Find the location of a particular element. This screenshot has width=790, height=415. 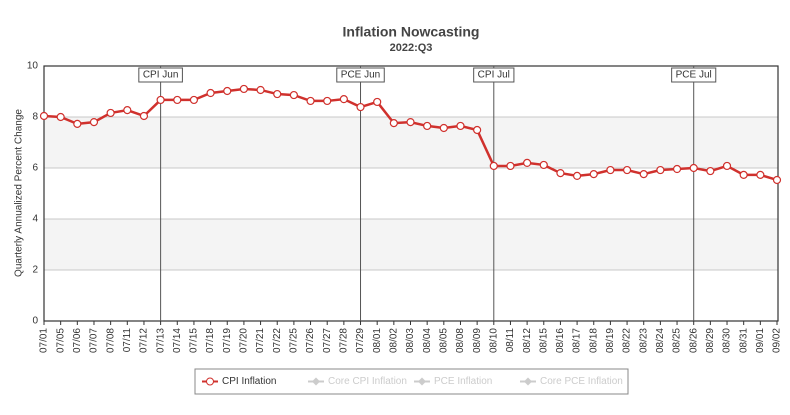

x-tick-label: 08/30 is located at coordinates (727, 340).